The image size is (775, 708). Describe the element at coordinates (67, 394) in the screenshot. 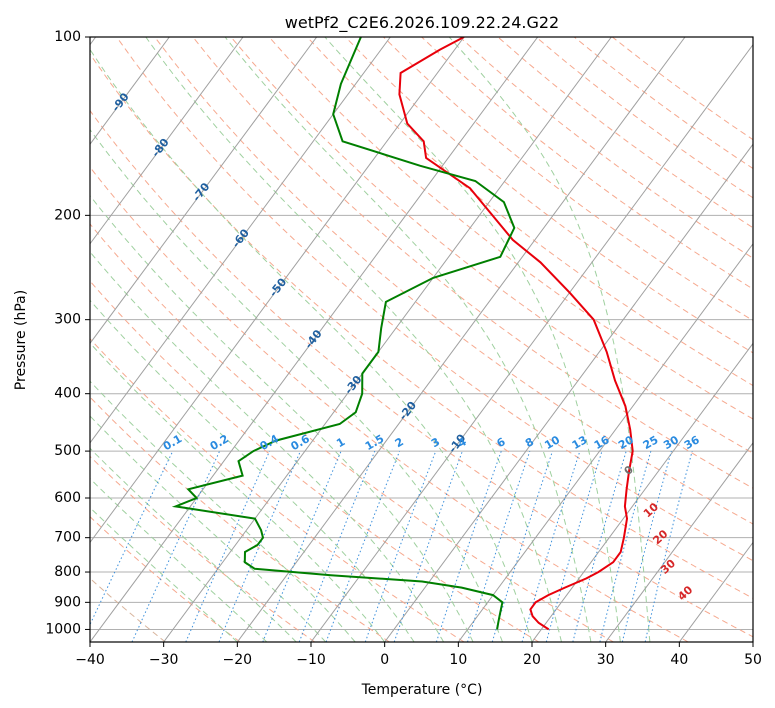

I see `y-tick-label: 400` at that location.